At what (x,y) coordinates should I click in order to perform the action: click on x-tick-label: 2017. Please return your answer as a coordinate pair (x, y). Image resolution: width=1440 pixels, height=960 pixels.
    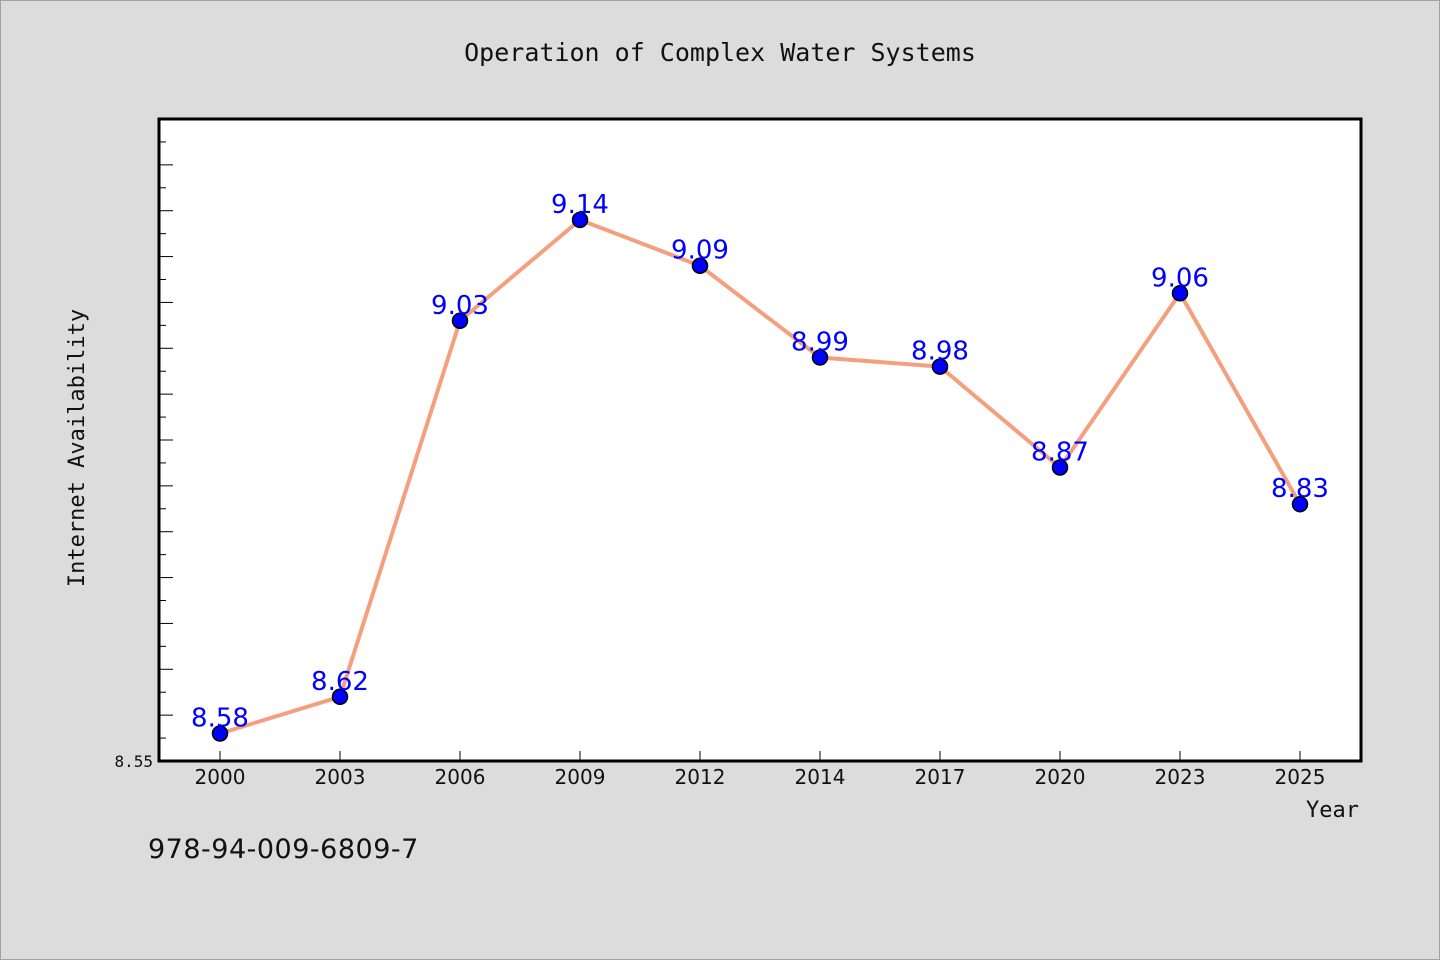
    Looking at the image, I should click on (940, 777).